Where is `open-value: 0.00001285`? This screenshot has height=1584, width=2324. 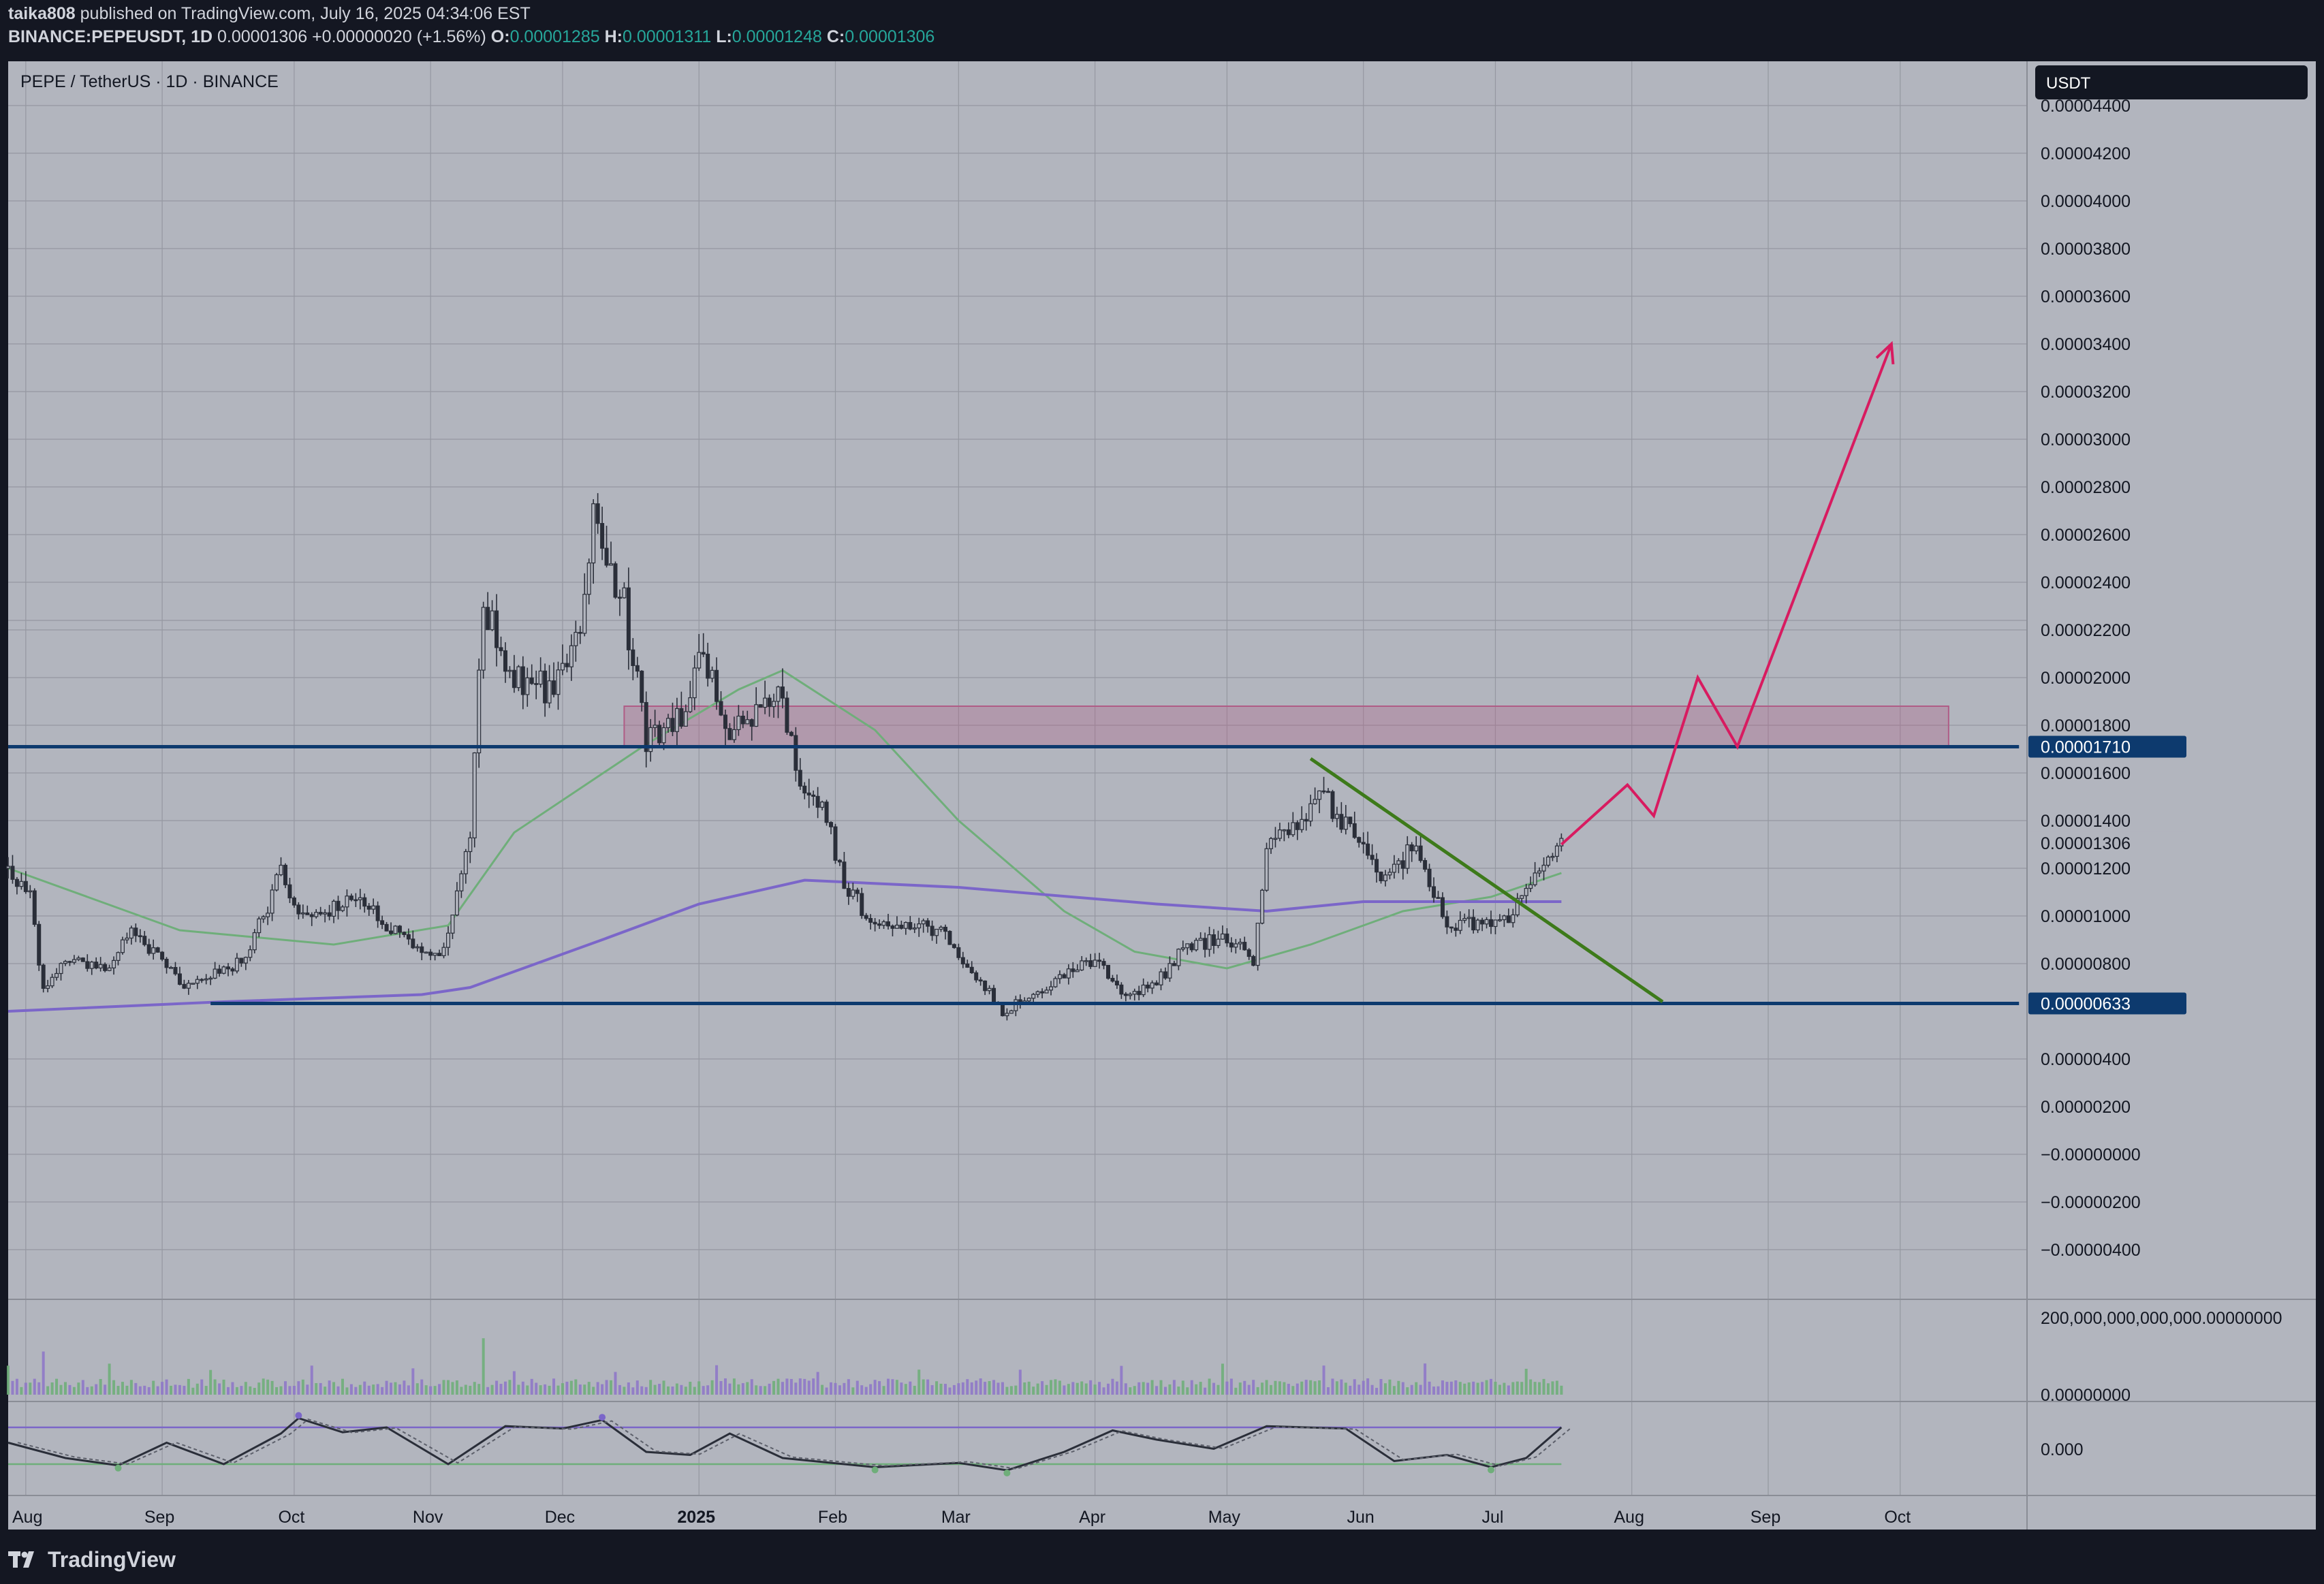
open-value: 0.00001285 is located at coordinates (554, 36).